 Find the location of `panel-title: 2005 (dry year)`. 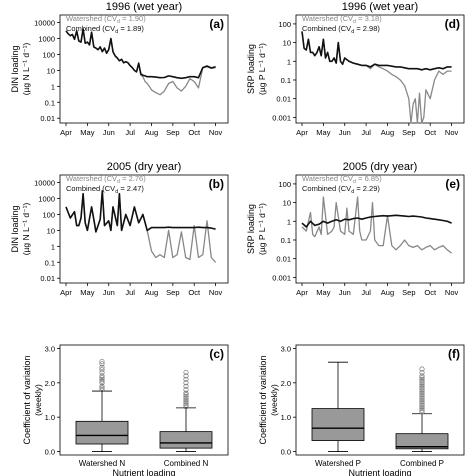

panel-title: 2005 (dry year) is located at coordinates (380, 167).